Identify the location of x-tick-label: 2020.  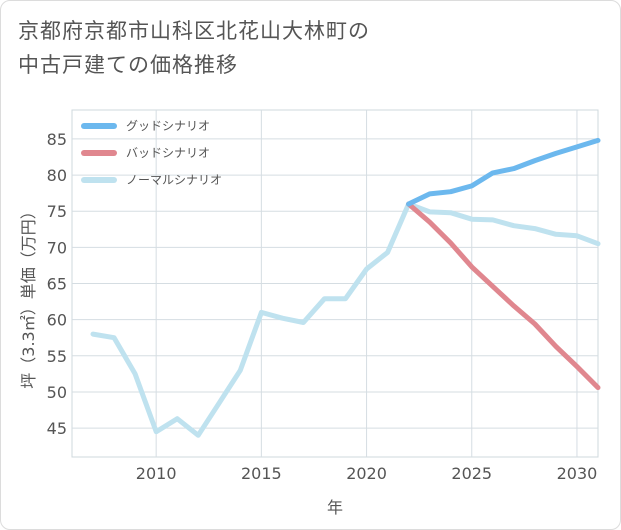
(366, 473).